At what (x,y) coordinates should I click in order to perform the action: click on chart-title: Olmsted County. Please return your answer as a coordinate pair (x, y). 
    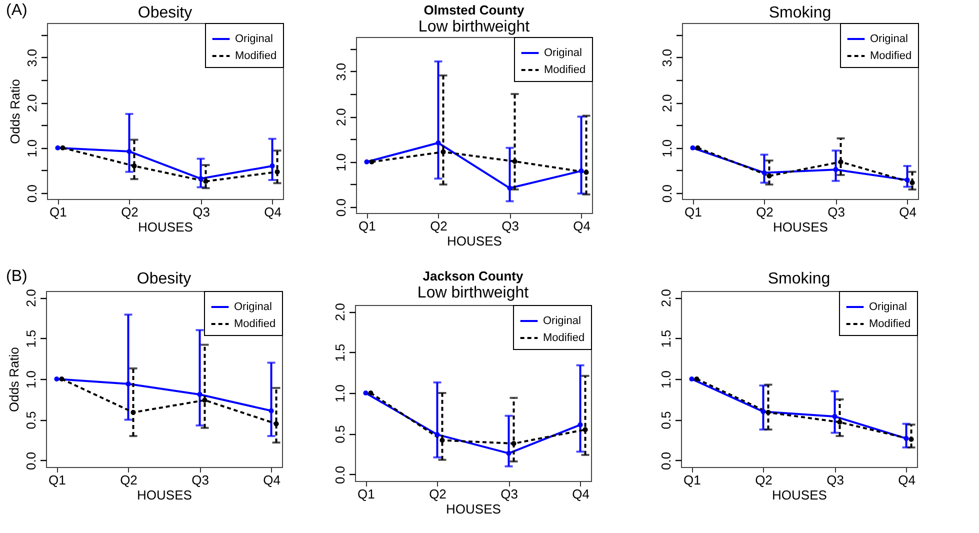
    Looking at the image, I should click on (474, 10).